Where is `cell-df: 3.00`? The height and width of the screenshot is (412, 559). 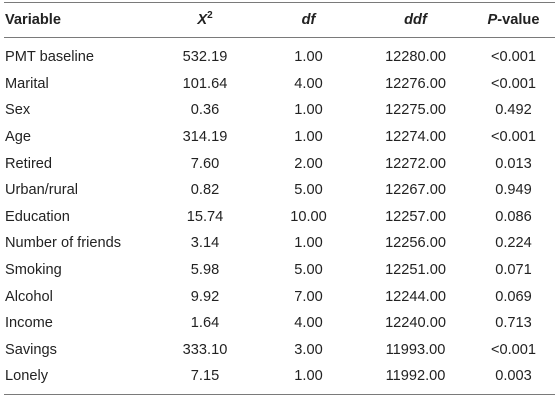 cell-df: 3.00 is located at coordinates (308, 349).